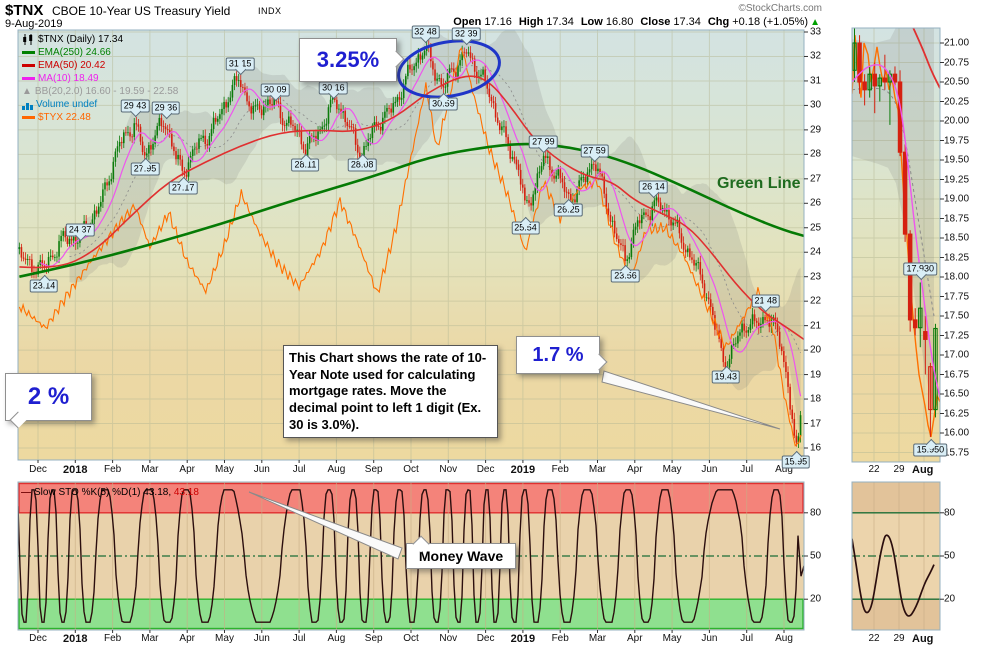 The height and width of the screenshot is (650, 1000). Describe the element at coordinates (64, 117) in the screenshot. I see `legend-label: $TYX 22.48` at that location.